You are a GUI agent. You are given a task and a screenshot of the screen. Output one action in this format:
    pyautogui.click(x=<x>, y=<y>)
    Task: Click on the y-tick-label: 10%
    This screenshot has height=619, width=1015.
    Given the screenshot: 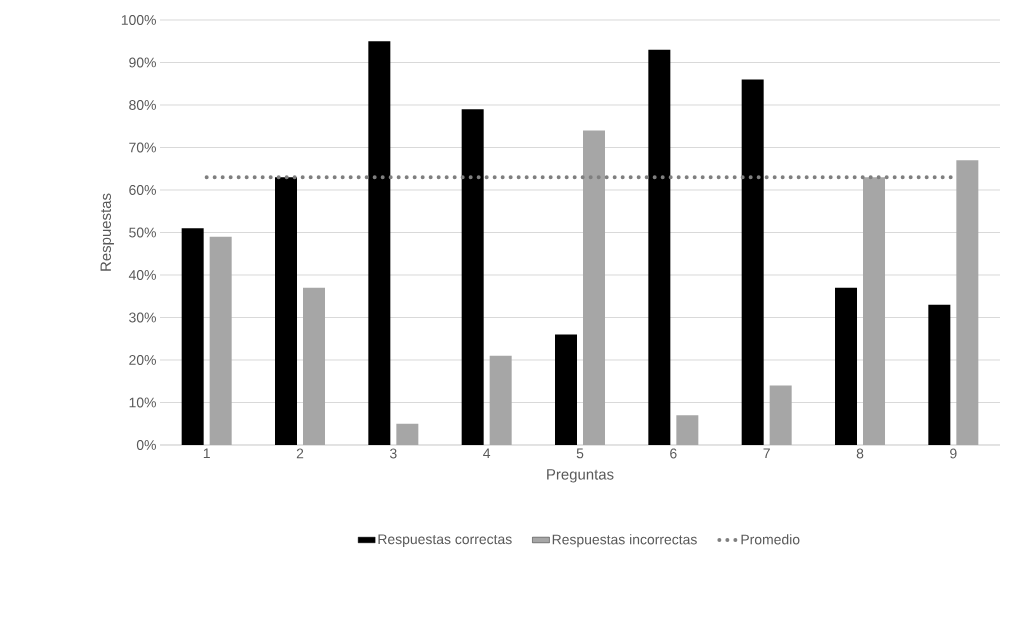 What is the action you would take?
    pyautogui.click(x=142, y=402)
    